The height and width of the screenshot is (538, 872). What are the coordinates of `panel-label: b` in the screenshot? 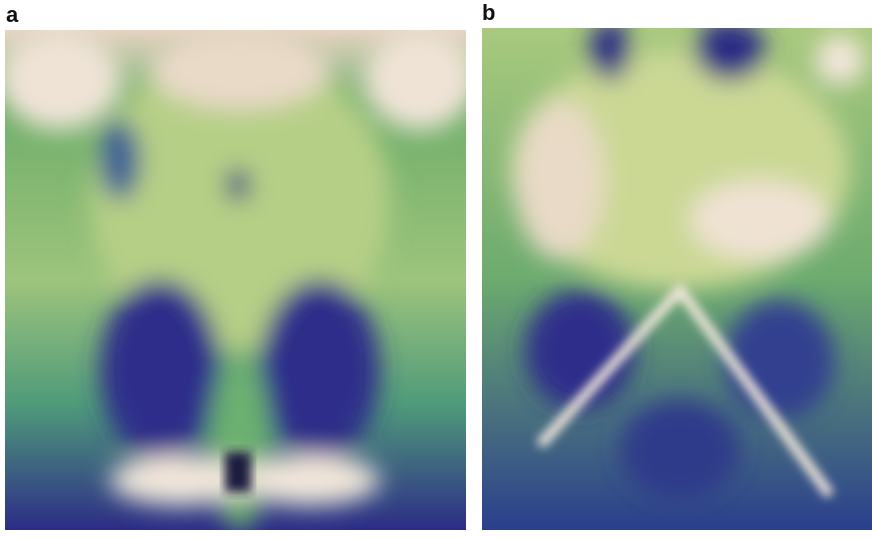 It's located at (488, 12).